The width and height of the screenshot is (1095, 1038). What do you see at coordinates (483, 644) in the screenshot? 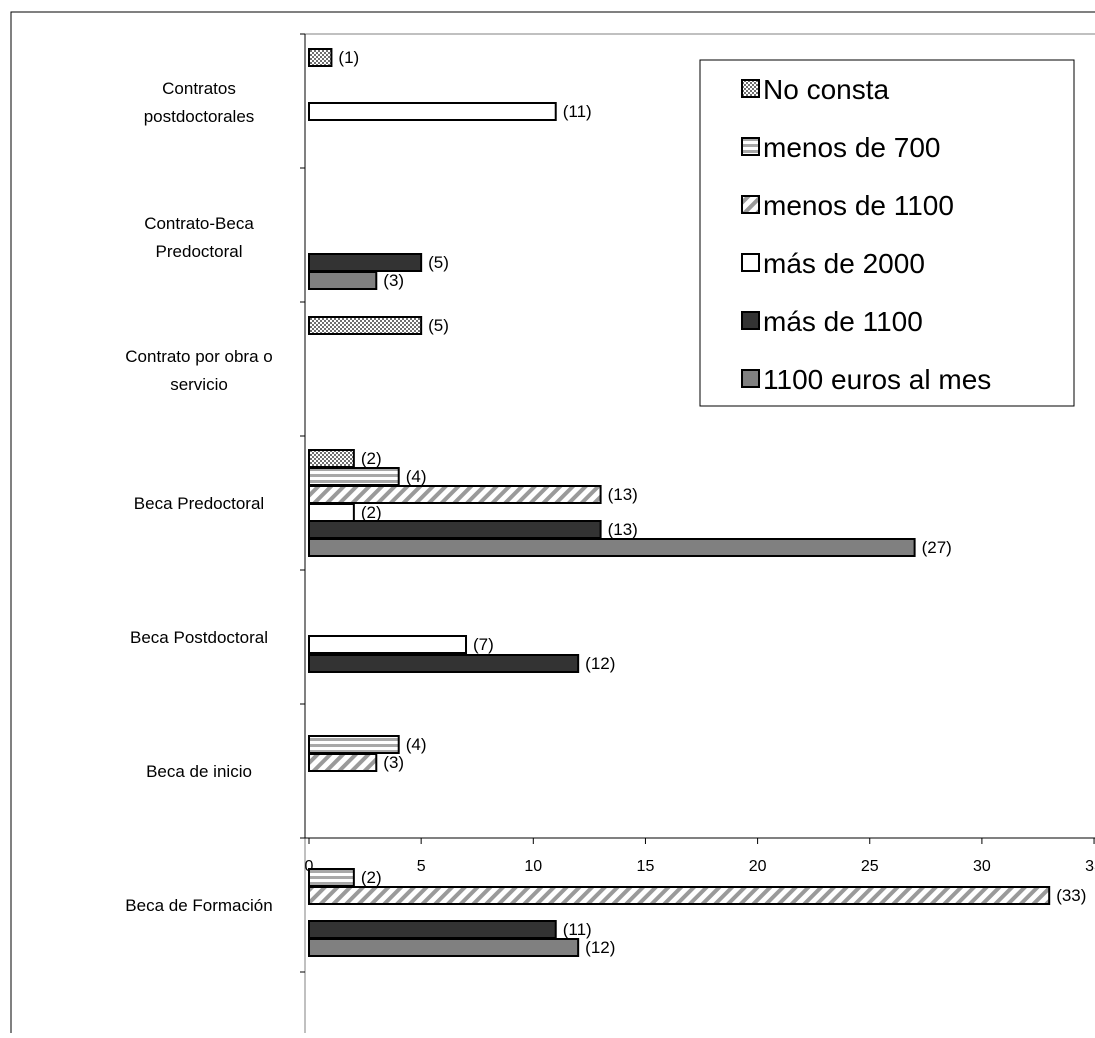
I see `bar-value-label: (7)` at bounding box center [483, 644].